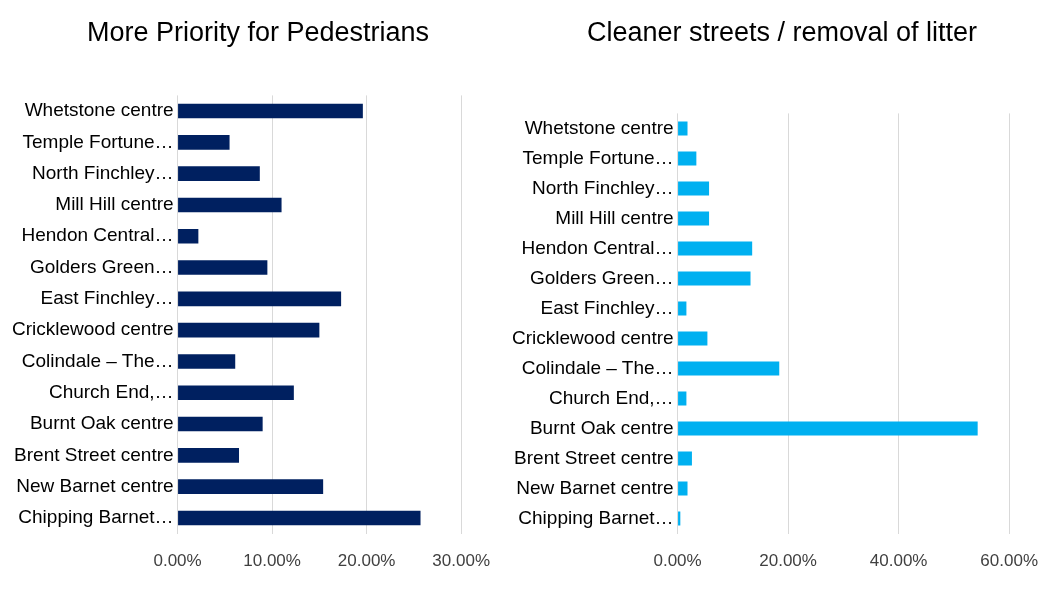  What do you see at coordinates (782, 32) in the screenshot?
I see `chart-title: Cleaner streets / removal of litter` at bounding box center [782, 32].